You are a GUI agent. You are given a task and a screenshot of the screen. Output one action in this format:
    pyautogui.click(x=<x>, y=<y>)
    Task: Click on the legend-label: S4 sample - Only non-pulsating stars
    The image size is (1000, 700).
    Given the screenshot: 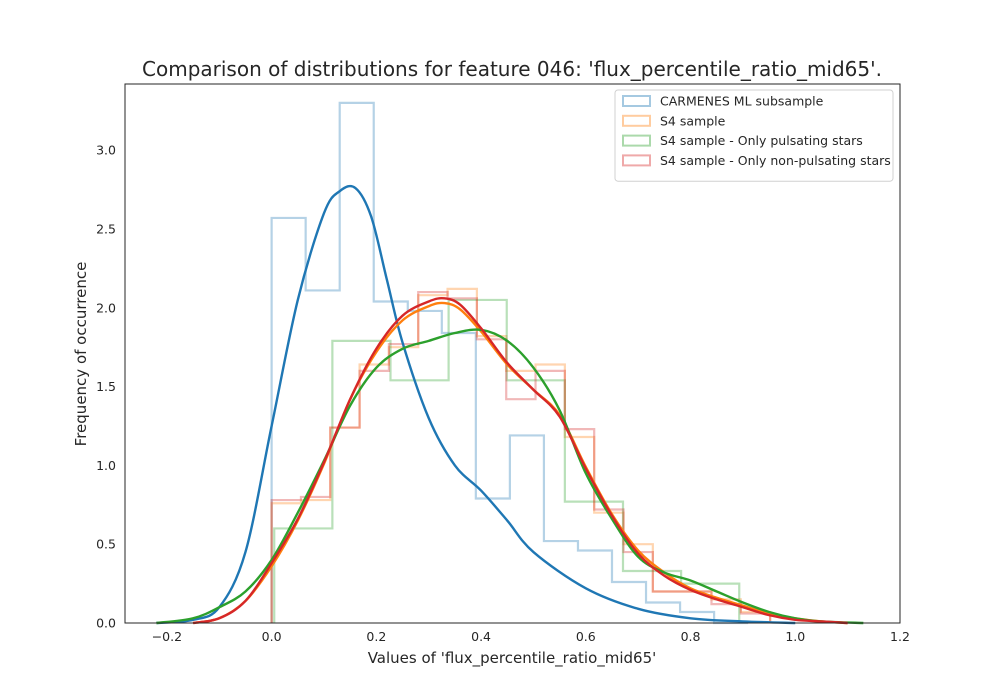 What is the action you would take?
    pyautogui.click(x=775, y=160)
    